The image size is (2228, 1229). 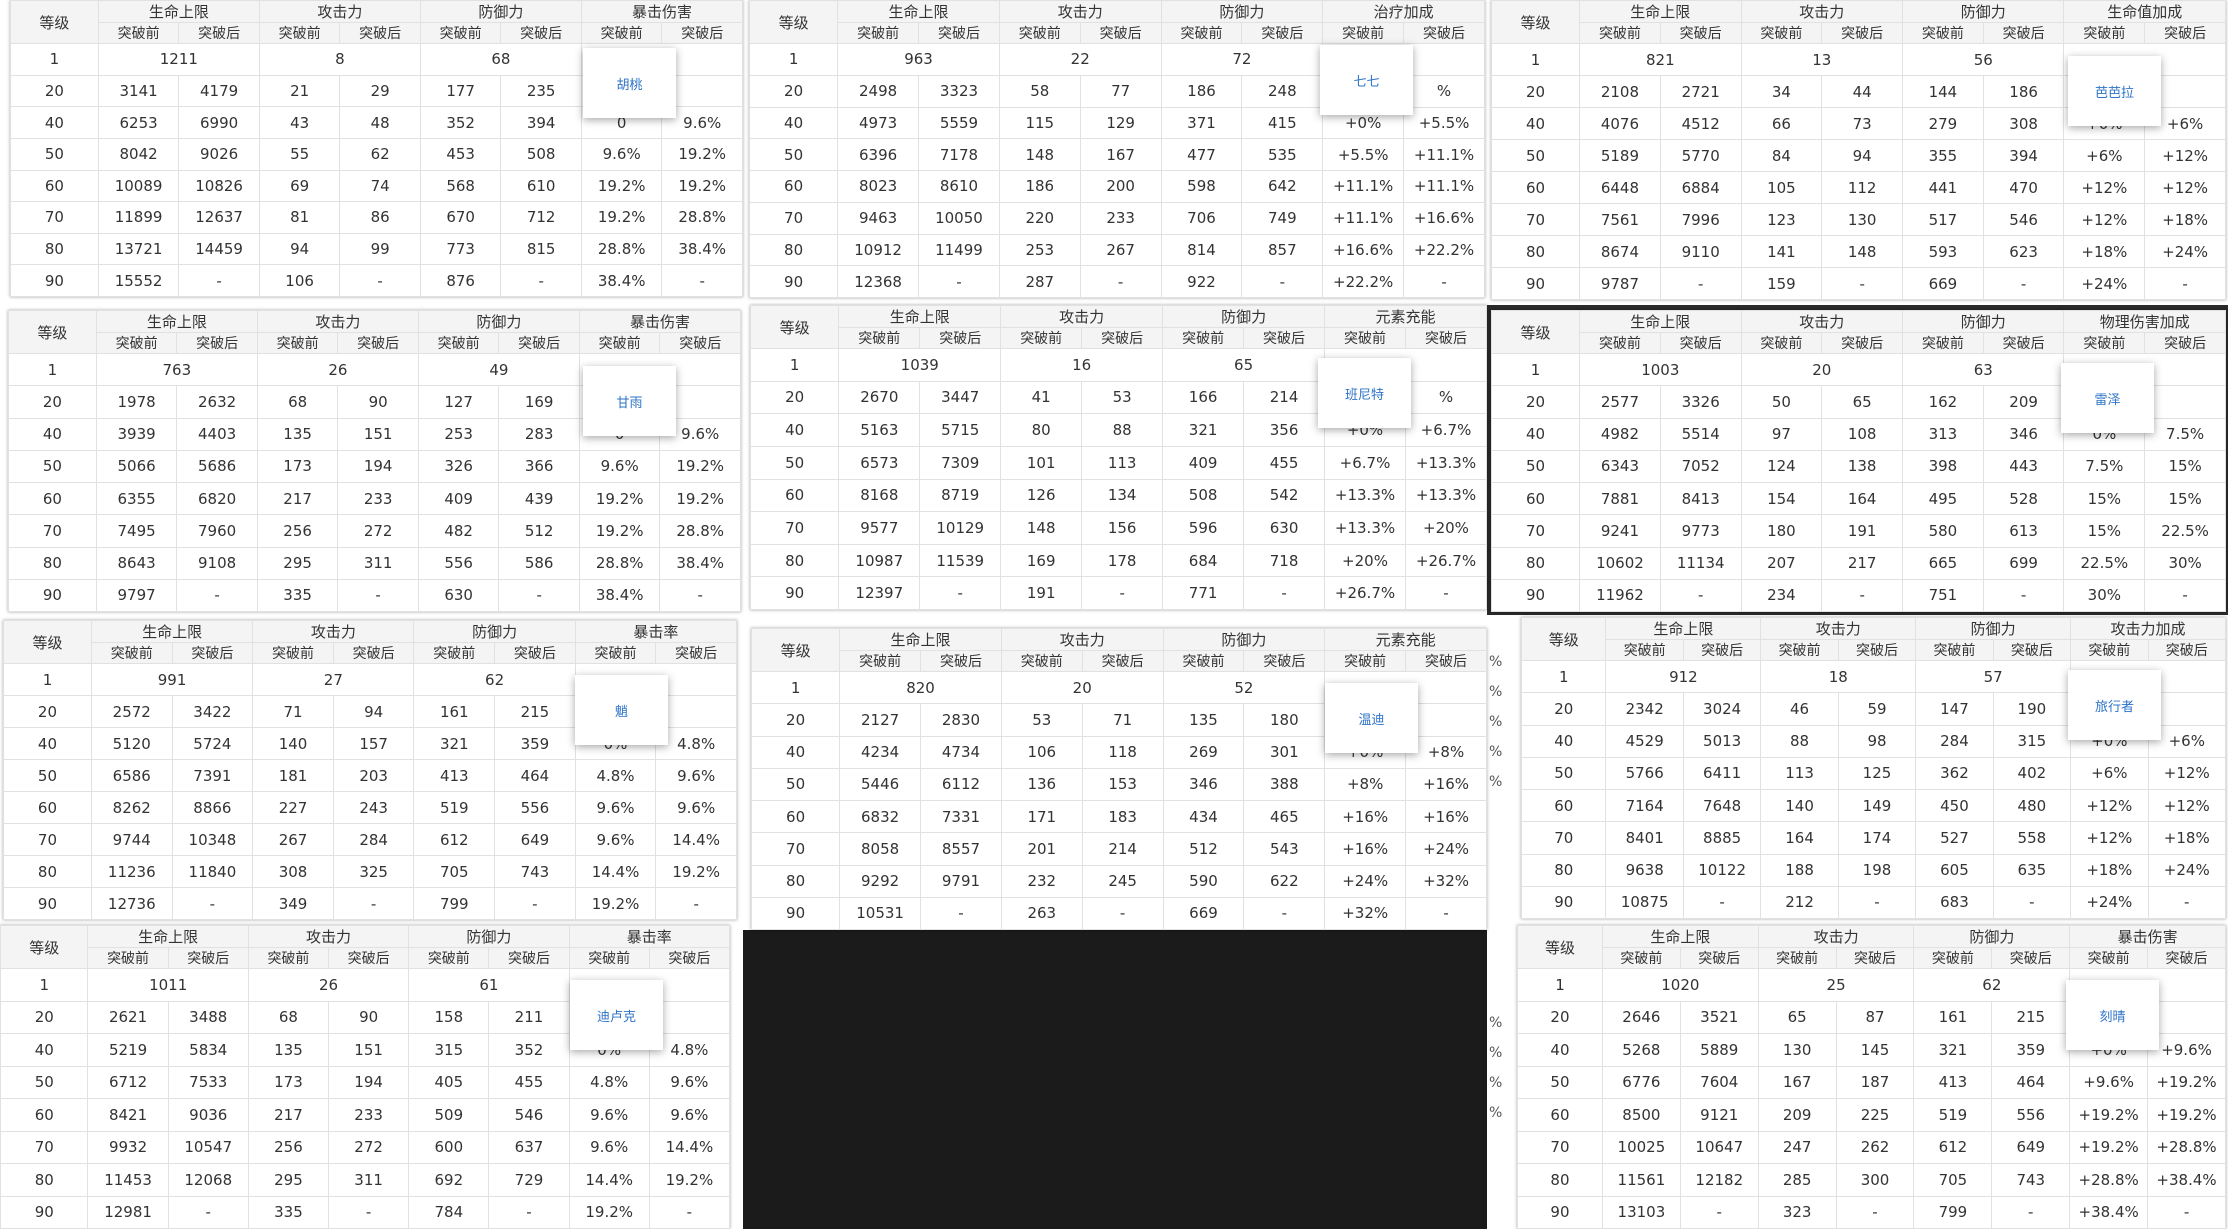 What do you see at coordinates (454, 807) in the screenshot?
I see `cell-def-before: 519` at bounding box center [454, 807].